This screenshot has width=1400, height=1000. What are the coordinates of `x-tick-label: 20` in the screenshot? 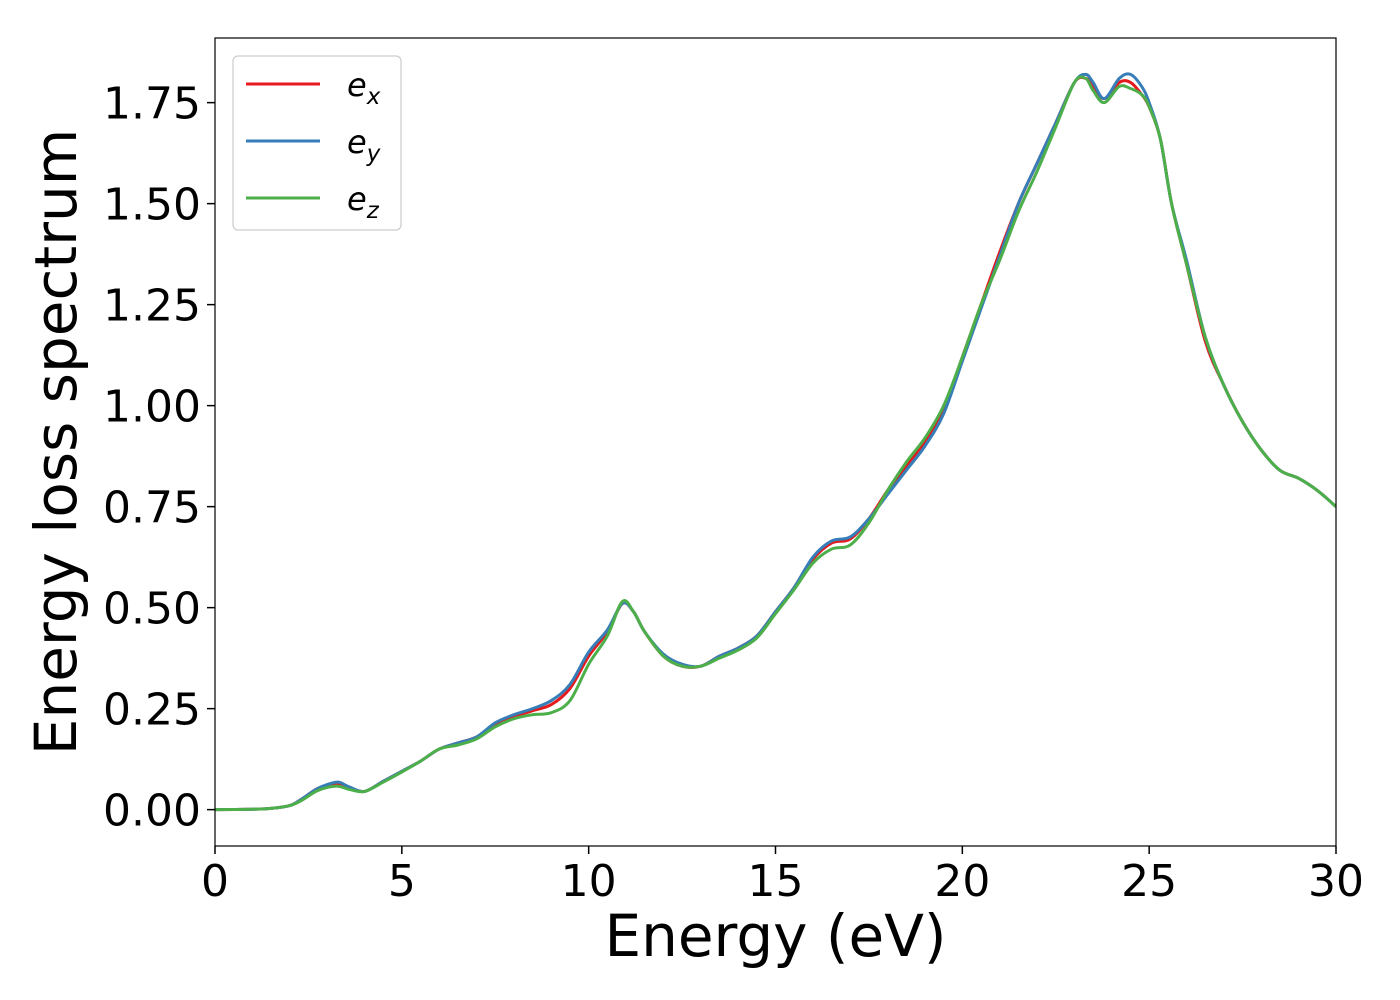 It's located at (962, 881).